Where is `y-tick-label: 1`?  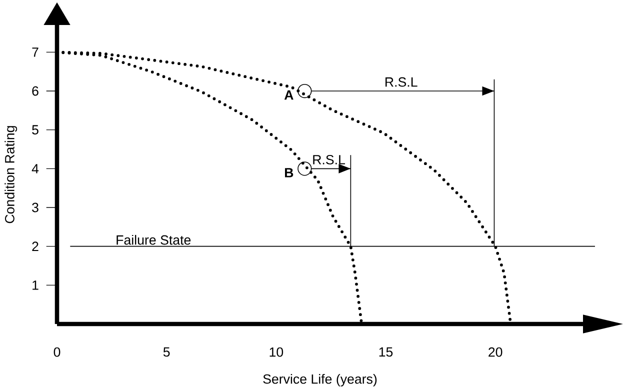 y-tick-label: 1 is located at coordinates (35, 285).